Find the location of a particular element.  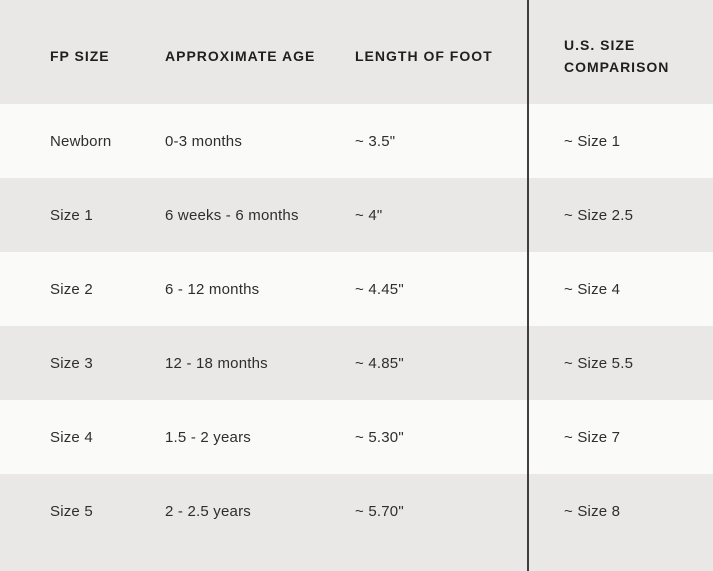

column-header-us-size-line1: U.S. SIZE is located at coordinates (600, 45).